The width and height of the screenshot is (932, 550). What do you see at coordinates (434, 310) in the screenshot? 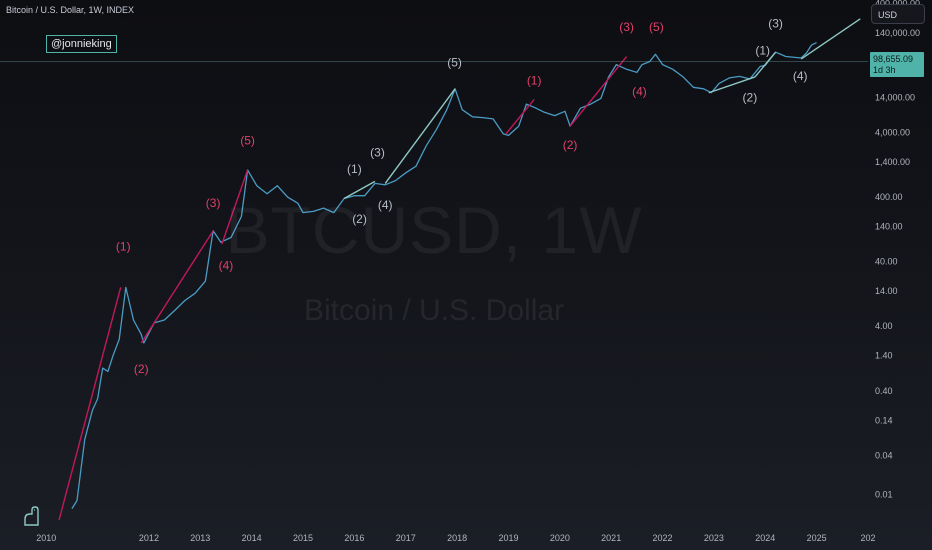
I see `watermark-name: Bitcoin / U.S. Dollar` at bounding box center [434, 310].